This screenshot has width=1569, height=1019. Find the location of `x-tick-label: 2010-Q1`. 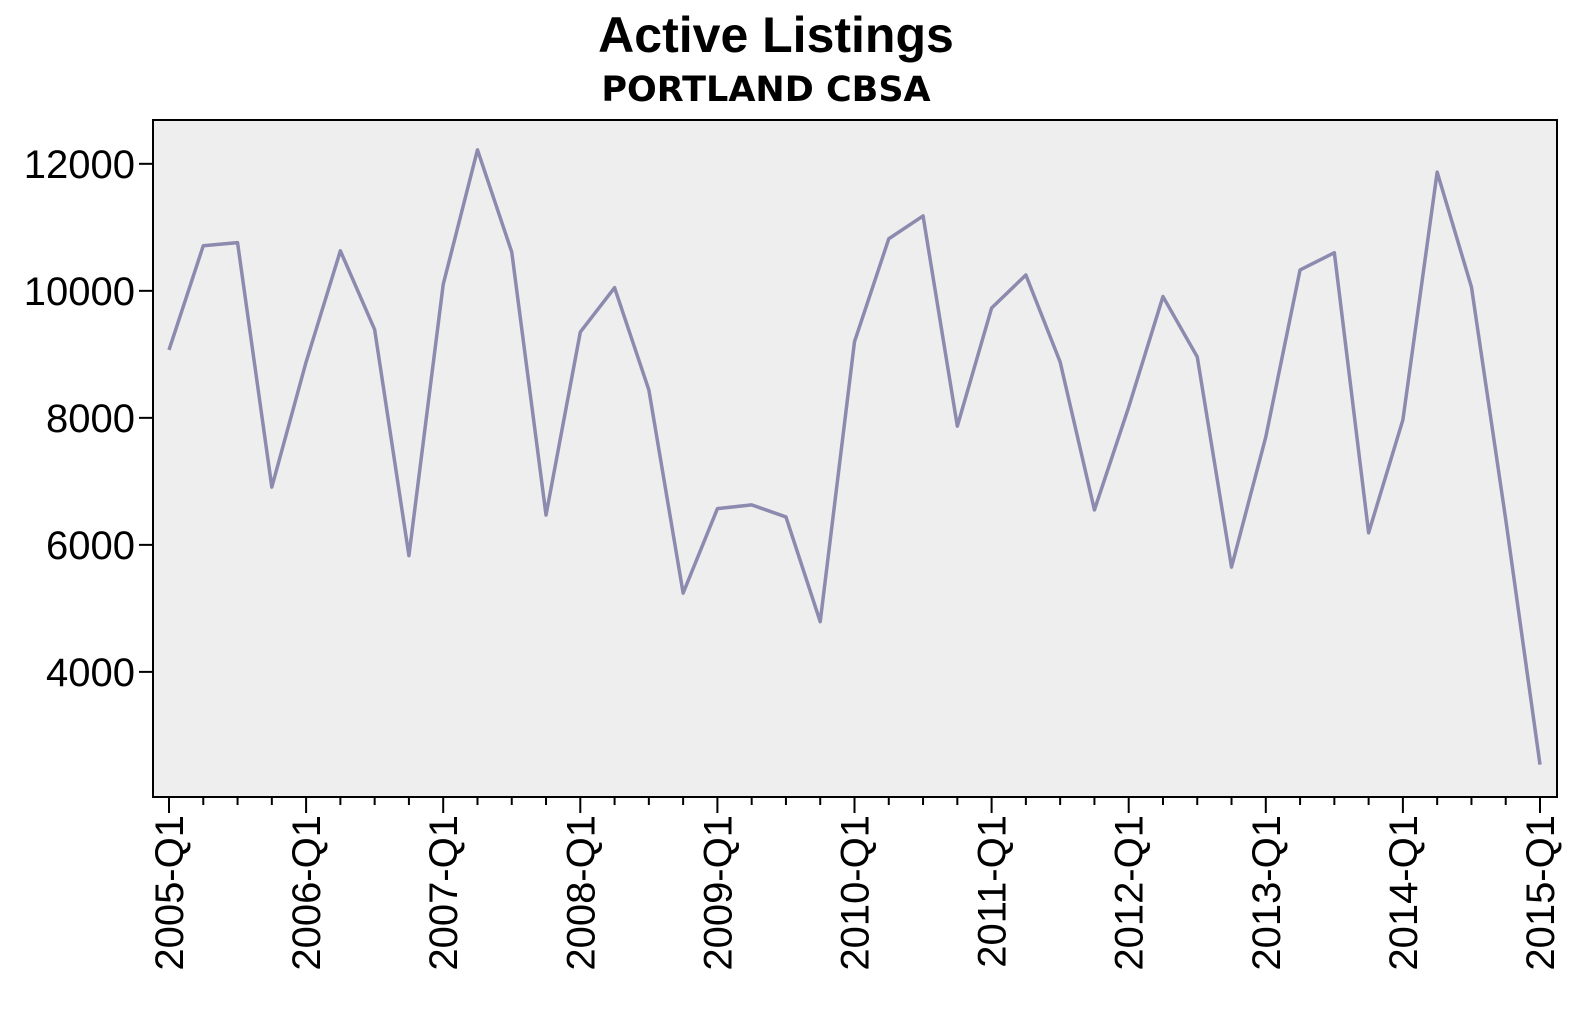

x-tick-label: 2010-Q1 is located at coordinates (856, 893).